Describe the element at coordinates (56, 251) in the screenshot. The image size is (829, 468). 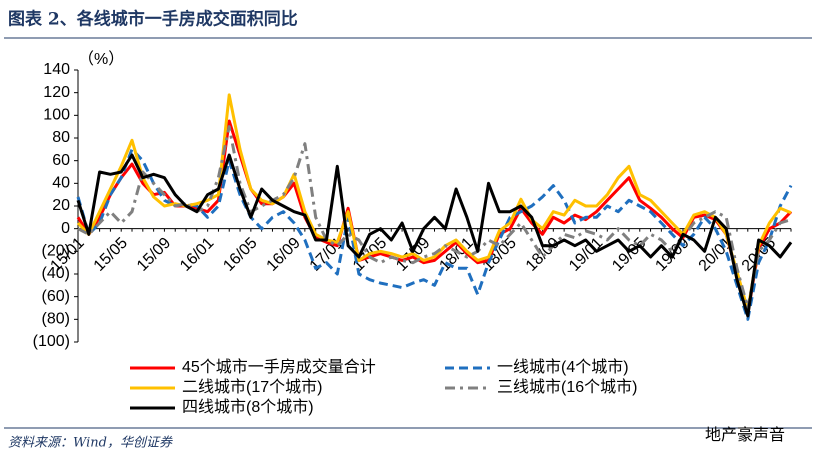
I see `y-tick-label: (20)` at that location.